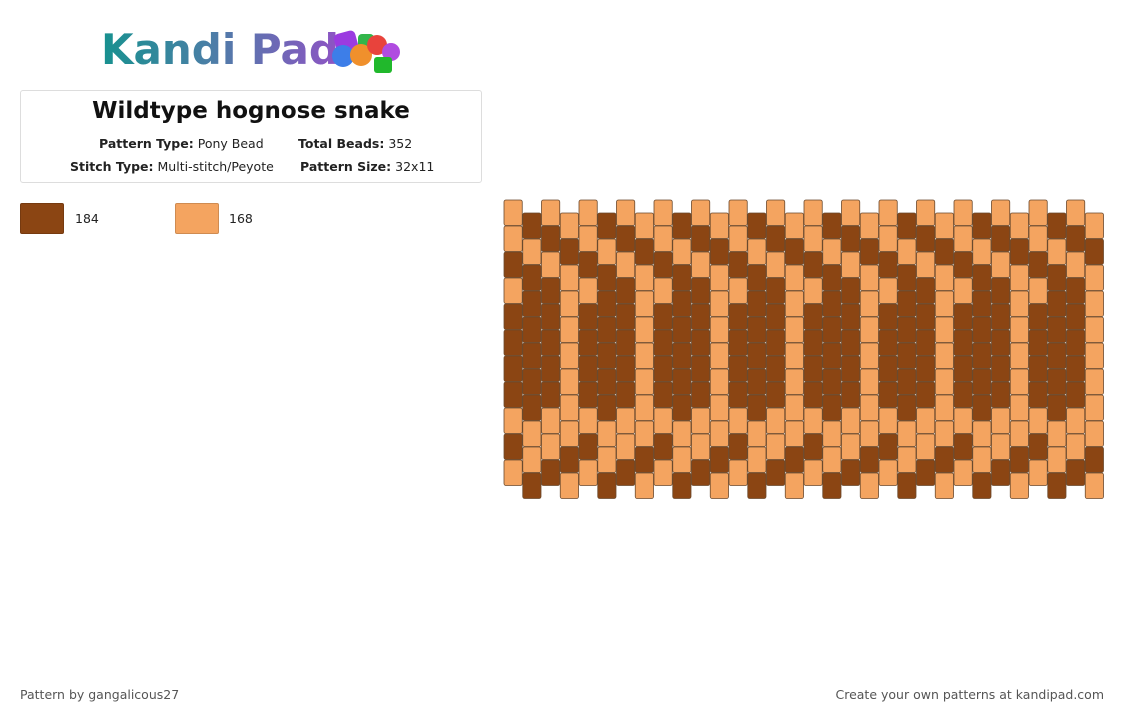  I want to click on field: Pattern Size: 32x11, so click(367, 166).